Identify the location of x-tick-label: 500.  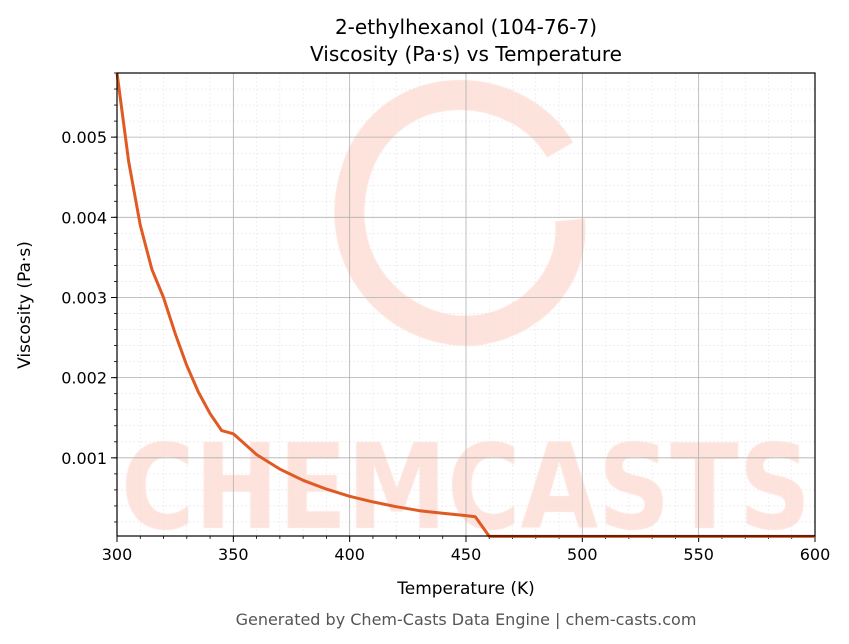
(582, 554).